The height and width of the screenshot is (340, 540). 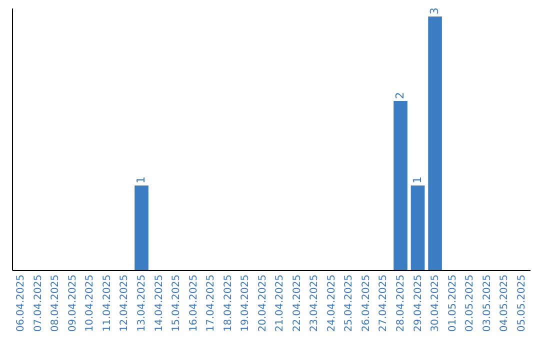 What do you see at coordinates (228, 303) in the screenshot?
I see `x-tick-label: 18.04.2025` at bounding box center [228, 303].